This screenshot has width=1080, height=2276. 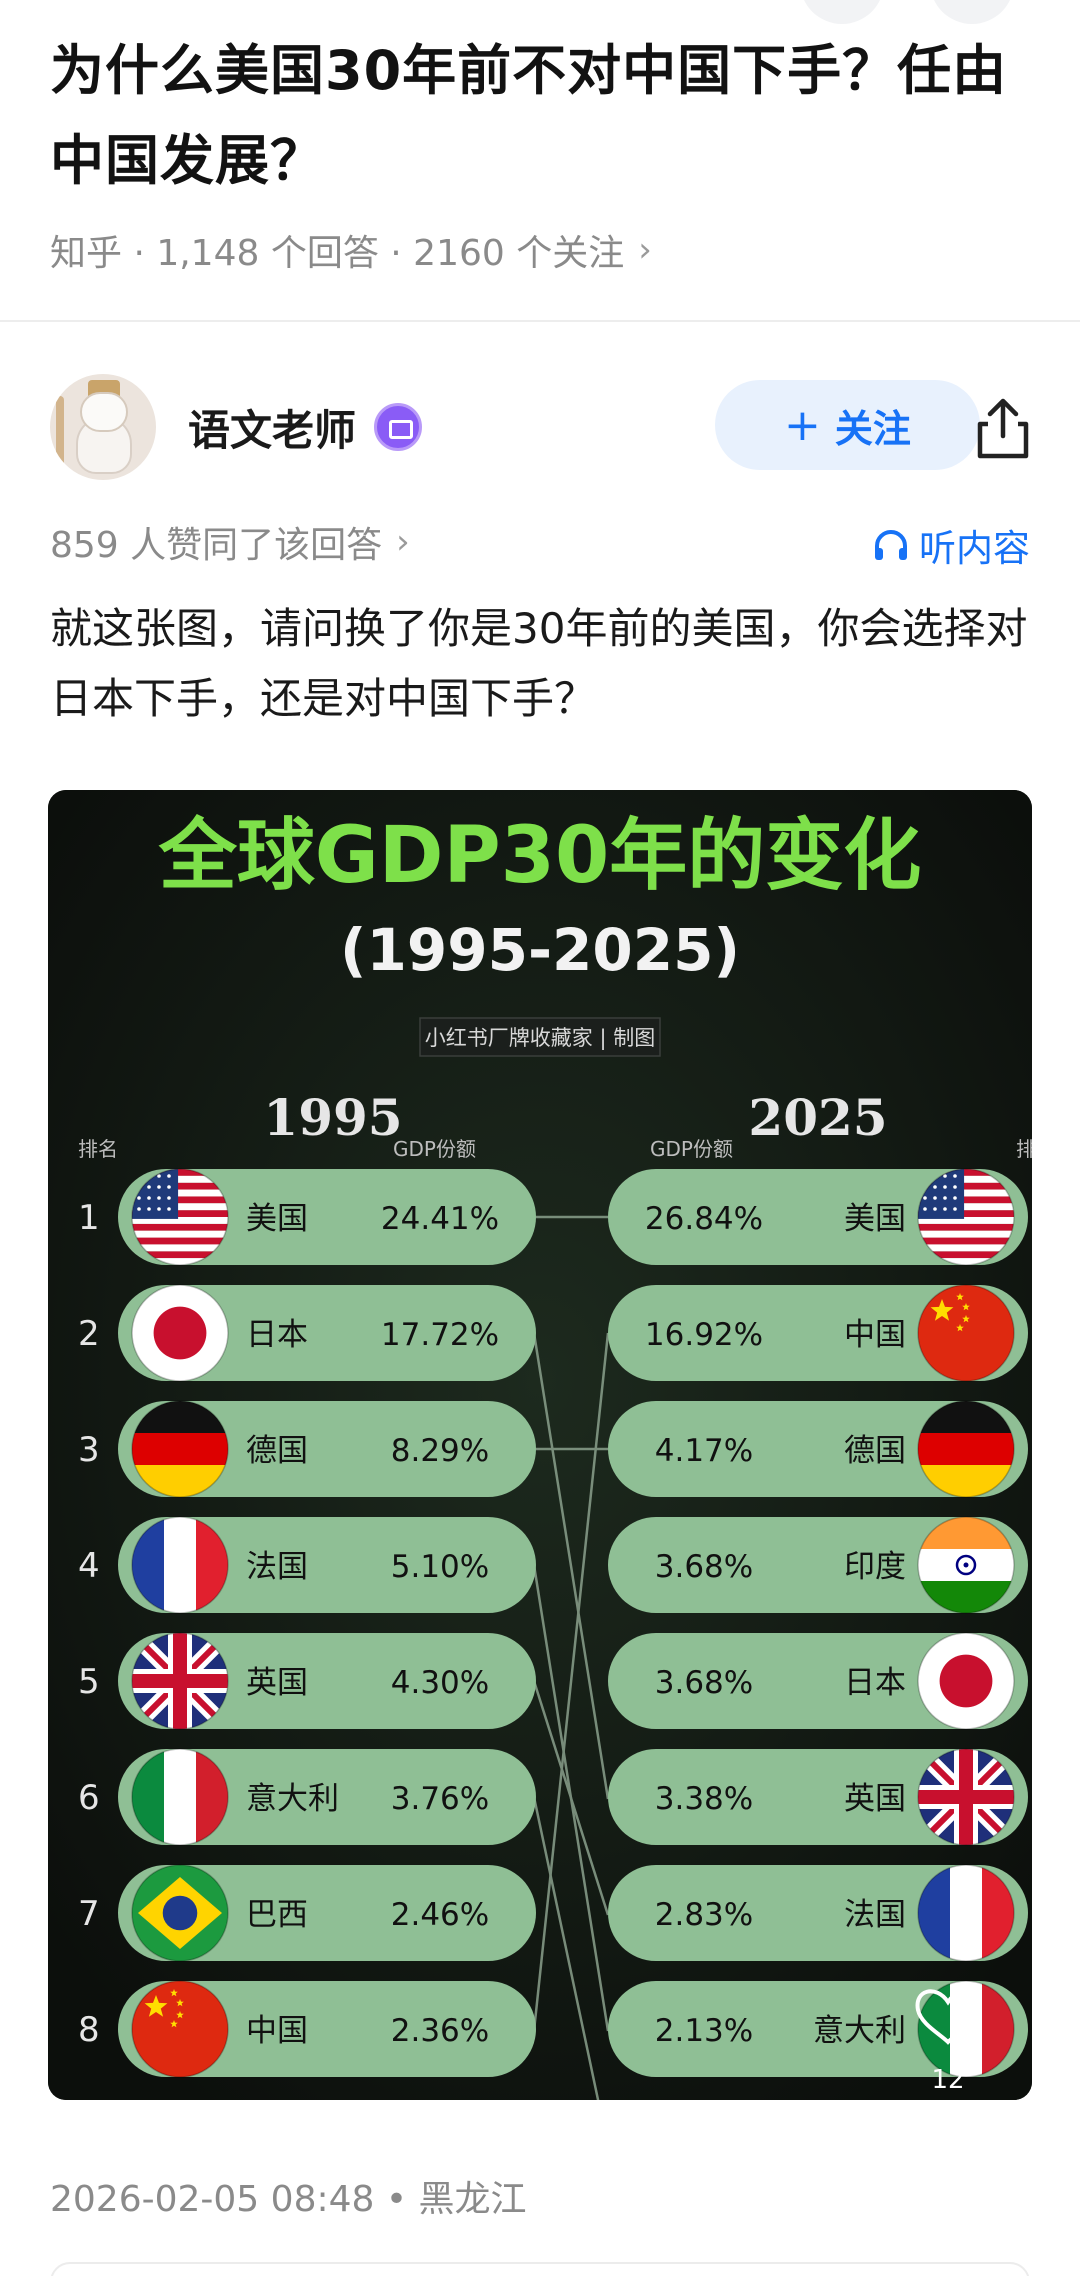 I want to click on left-row-1995: 2 日本 17.72%, so click(x=307, y=1333).